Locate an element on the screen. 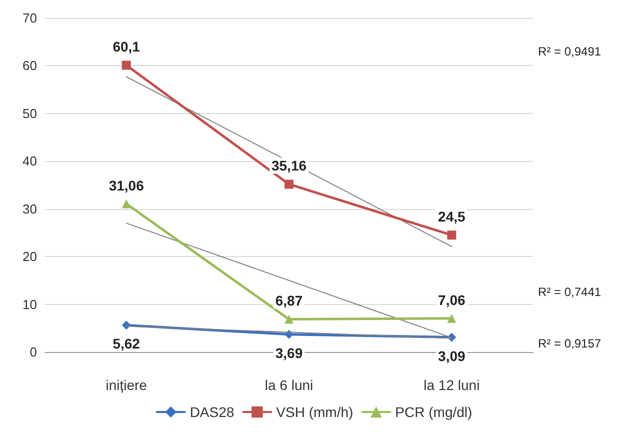  data-label: 60,1 is located at coordinates (126, 46).